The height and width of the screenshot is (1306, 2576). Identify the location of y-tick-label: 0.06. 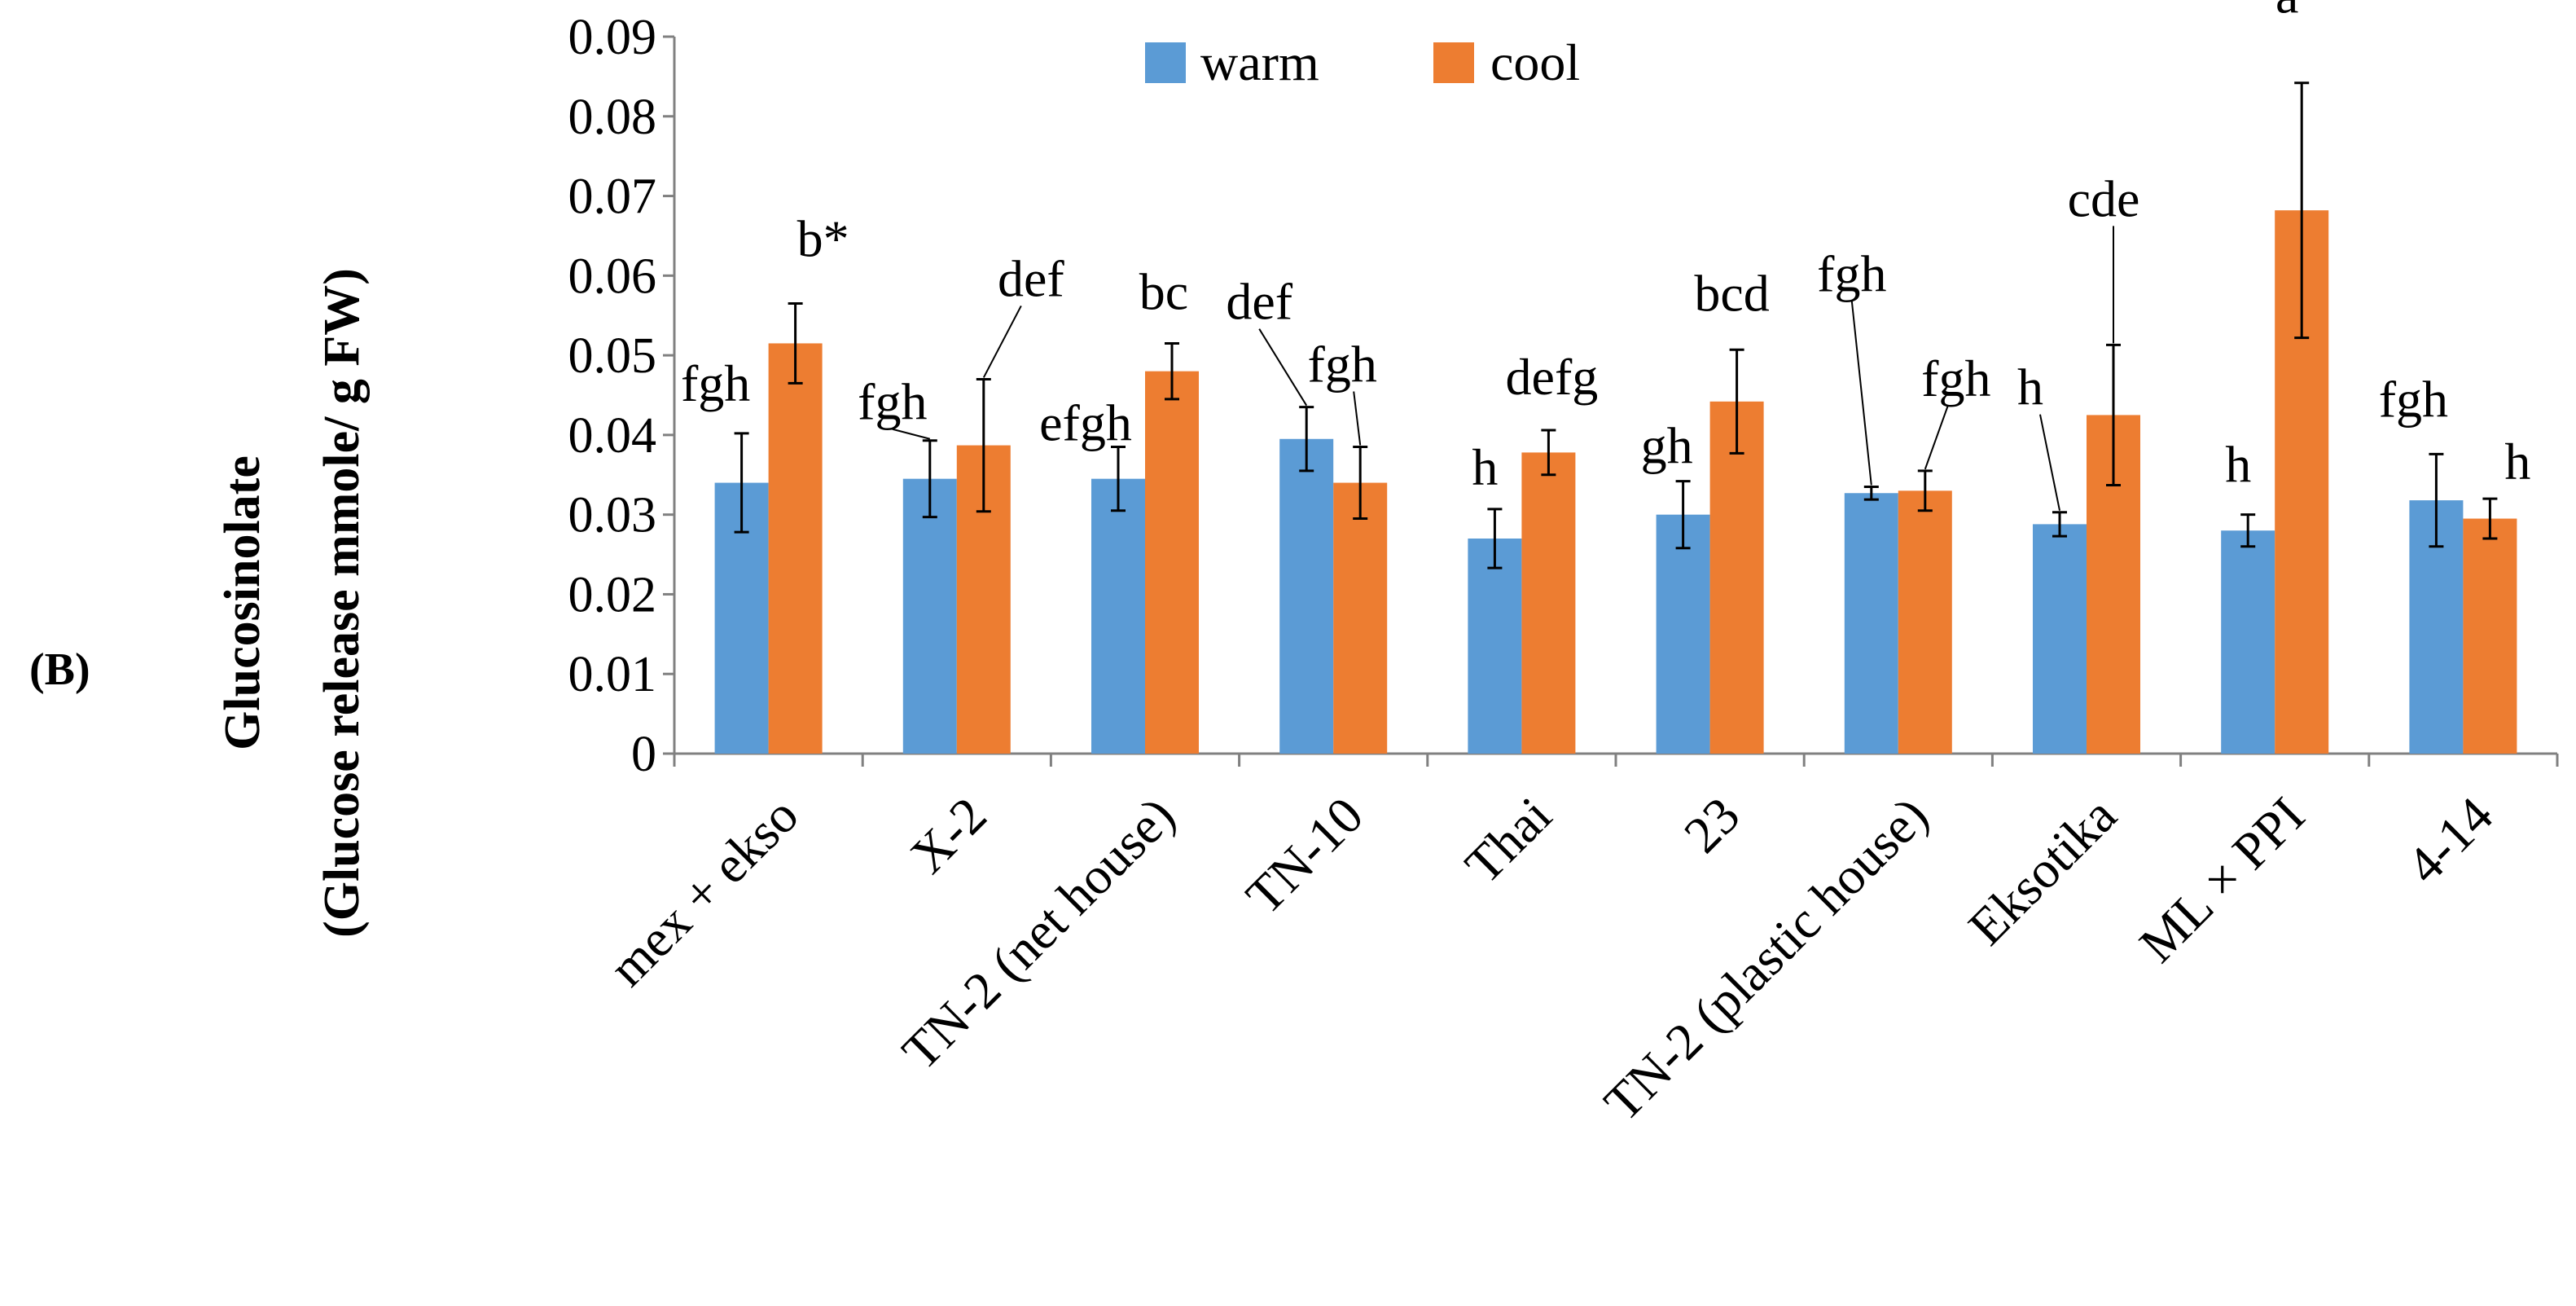
(612, 276).